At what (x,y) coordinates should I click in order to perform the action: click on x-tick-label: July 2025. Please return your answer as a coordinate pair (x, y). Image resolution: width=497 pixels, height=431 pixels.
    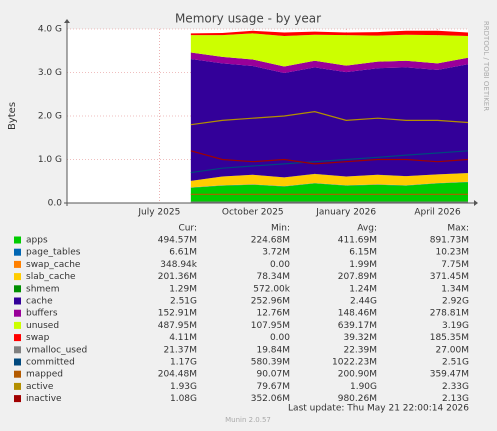
    Looking at the image, I should click on (158, 213).